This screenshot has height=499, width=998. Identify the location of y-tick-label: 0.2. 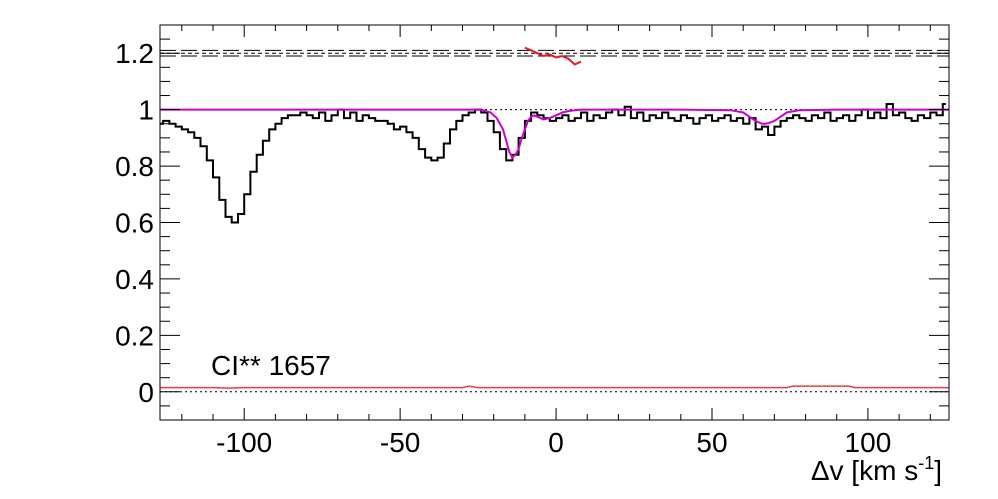
(134, 335).